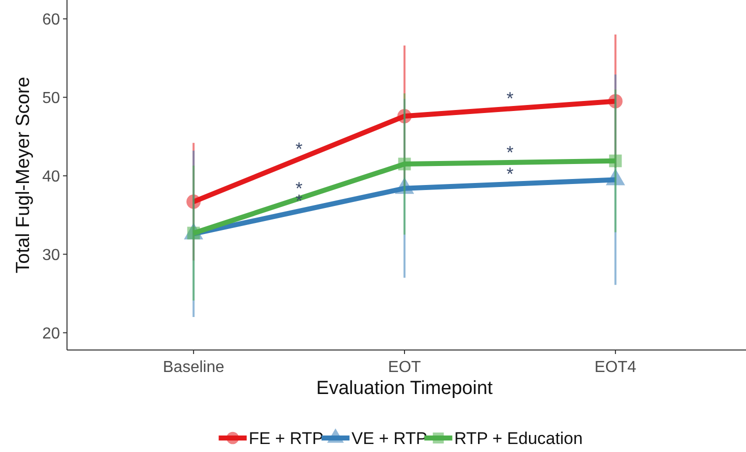 This screenshot has height=452, width=746. Describe the element at coordinates (405, 388) in the screenshot. I see `x-axis-title: Evaluation Timepoint` at that location.